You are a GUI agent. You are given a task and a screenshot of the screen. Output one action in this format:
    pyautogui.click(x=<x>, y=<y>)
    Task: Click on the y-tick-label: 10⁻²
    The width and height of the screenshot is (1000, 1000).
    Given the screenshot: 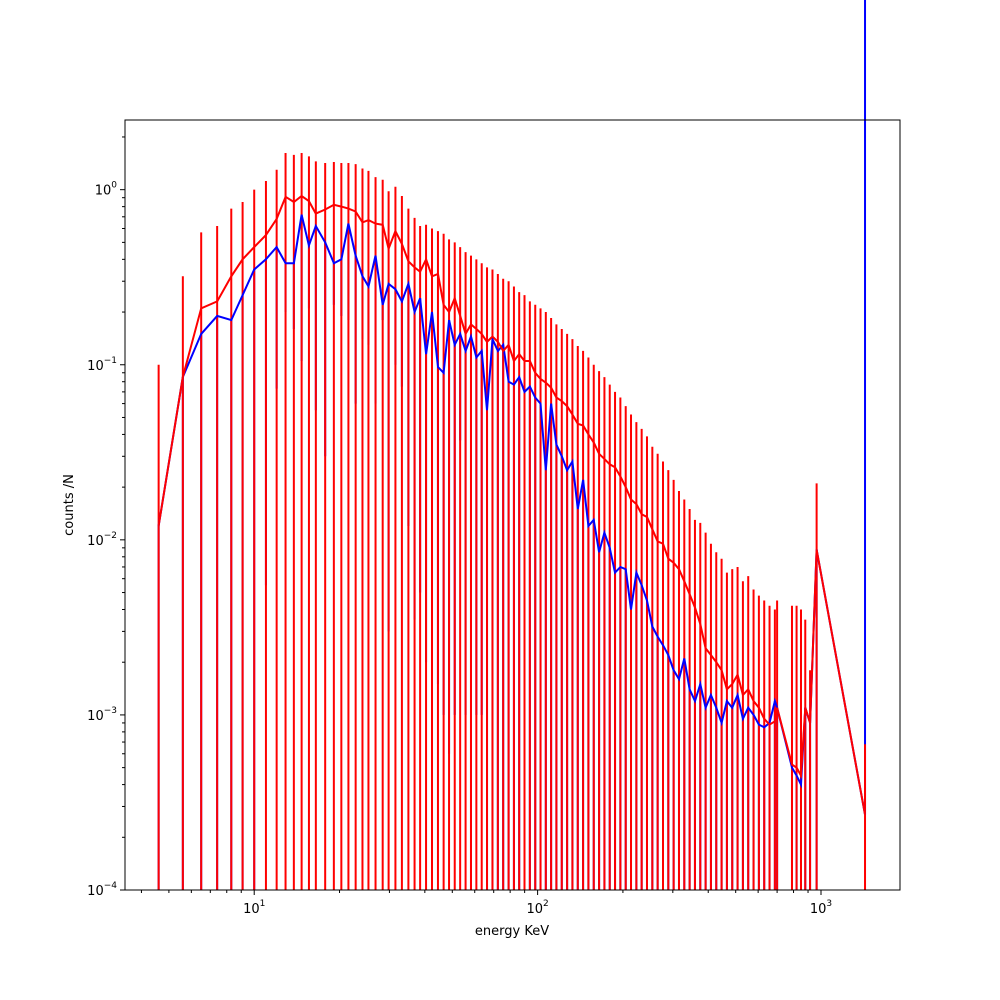 What is the action you would take?
    pyautogui.click(x=102, y=540)
    